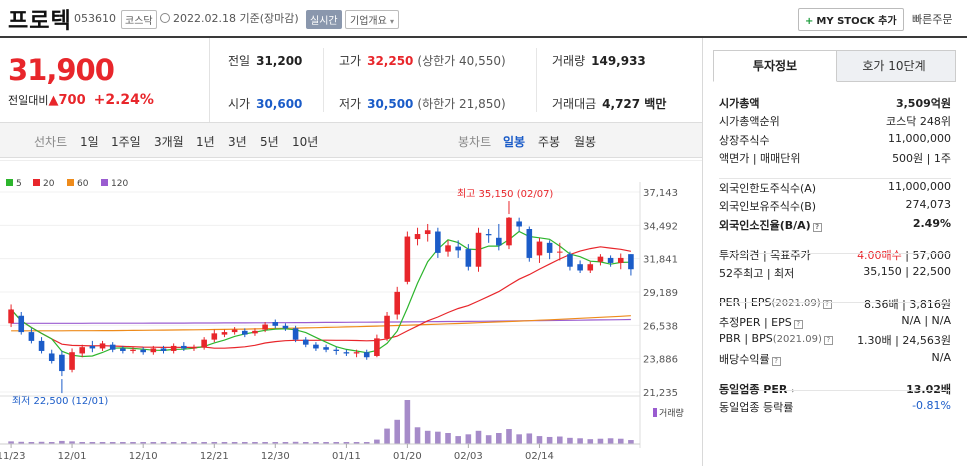 The image size is (967, 466). What do you see at coordinates (746, 339) in the screenshot?
I see `pbr-label: PBR | BPS` at bounding box center [746, 339].